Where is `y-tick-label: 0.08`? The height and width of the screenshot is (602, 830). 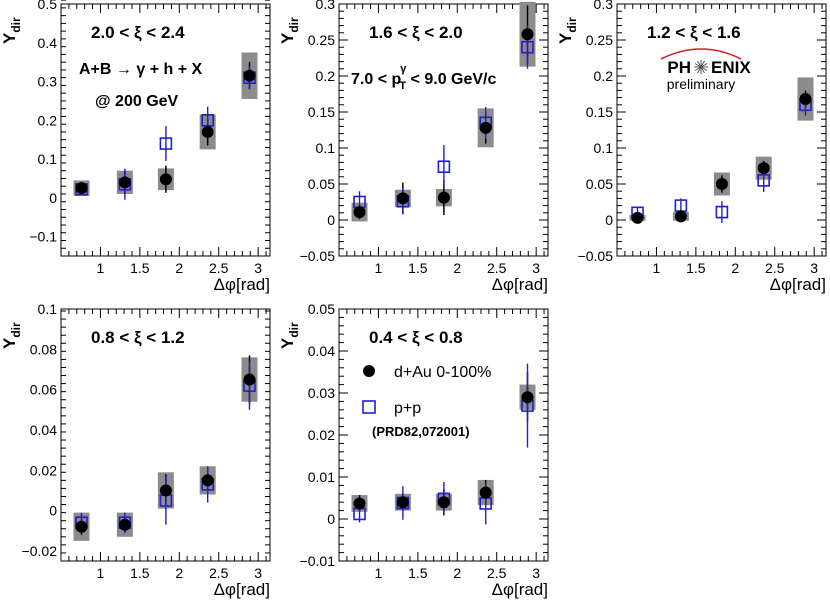 y-tick-label: 0.08 is located at coordinates (43, 349).